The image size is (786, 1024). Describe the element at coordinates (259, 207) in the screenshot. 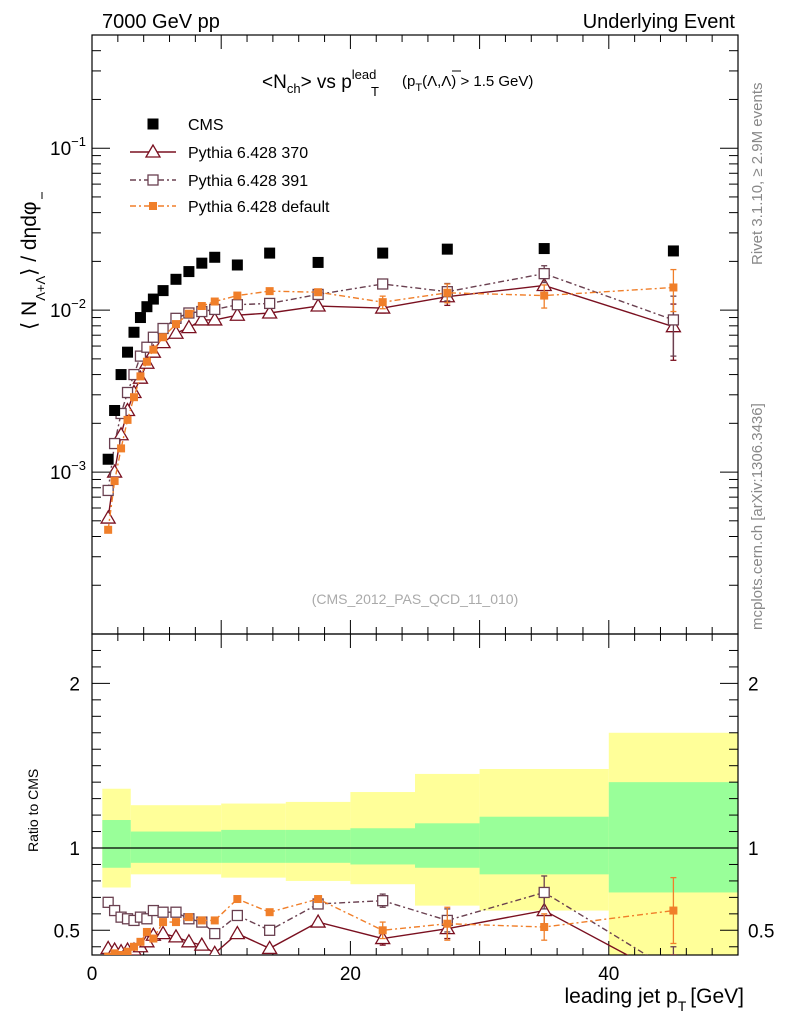

I see `legend-item-3-label: Pythia 6.428 default` at that location.